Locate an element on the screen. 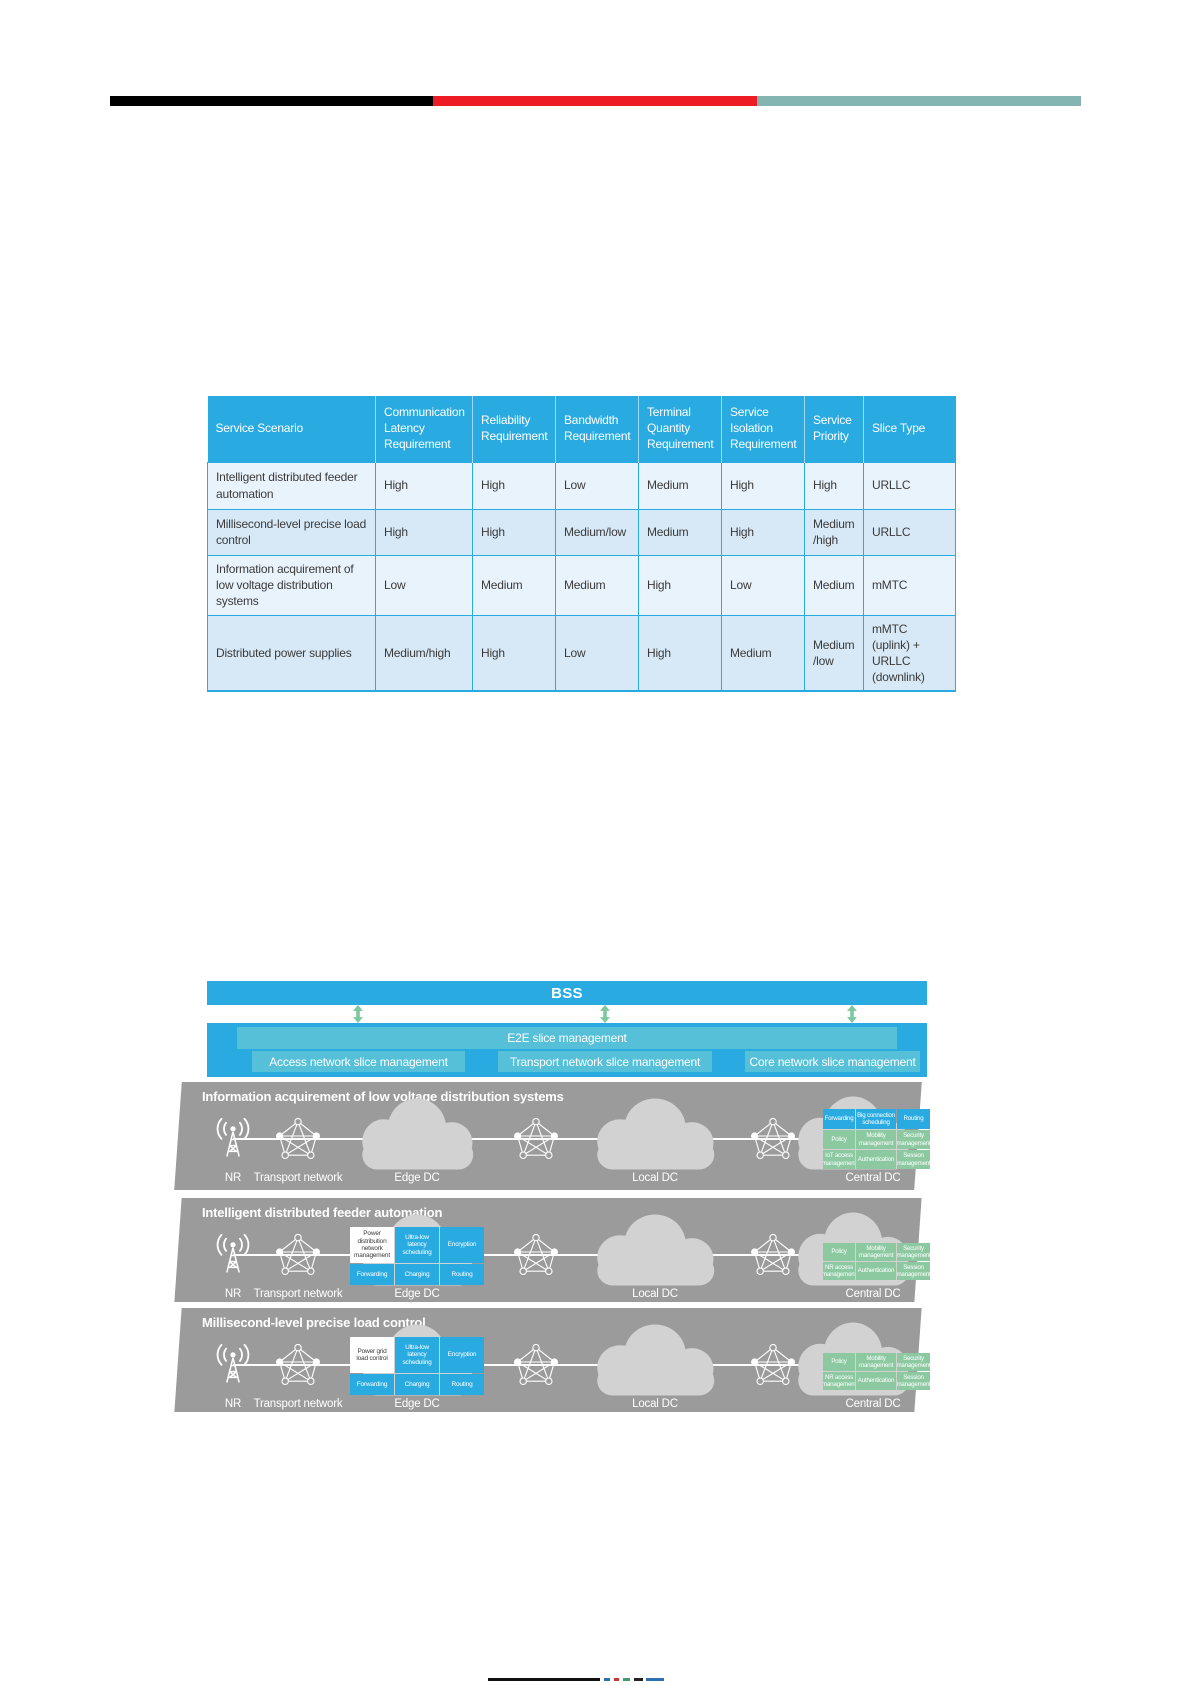 Image resolution: width=1191 pixels, height=1685 pixels. header-rule-red-segment is located at coordinates (595, 101).